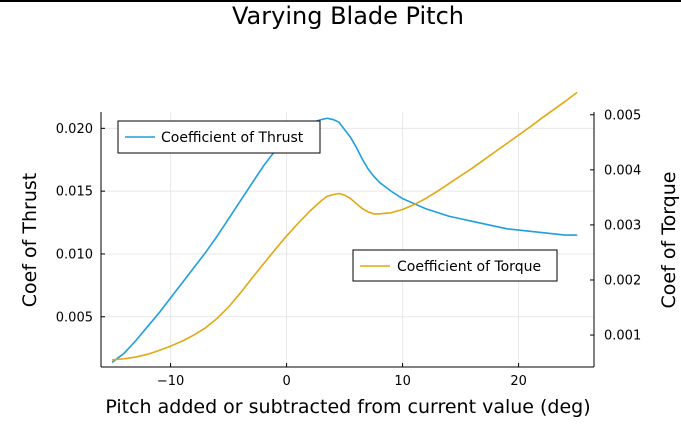 The height and width of the screenshot is (439, 681). I want to click on x-tick-label: 20, so click(518, 381).